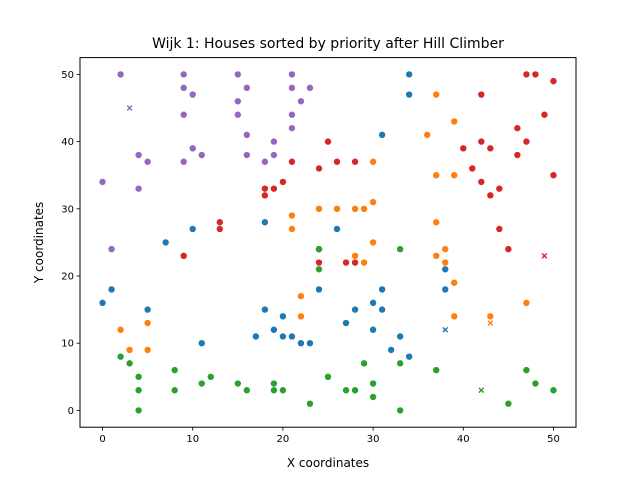  What do you see at coordinates (67, 75) in the screenshot?
I see `y-tick-label: 50` at bounding box center [67, 75].